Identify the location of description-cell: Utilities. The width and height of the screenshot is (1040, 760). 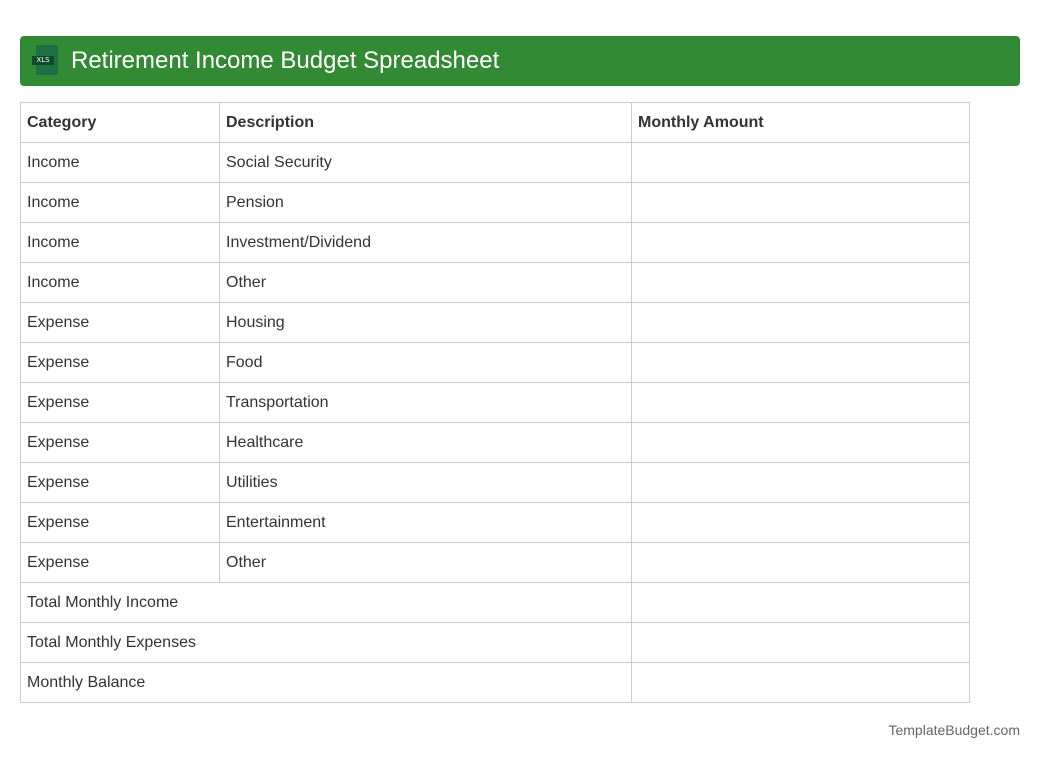
(425, 482).